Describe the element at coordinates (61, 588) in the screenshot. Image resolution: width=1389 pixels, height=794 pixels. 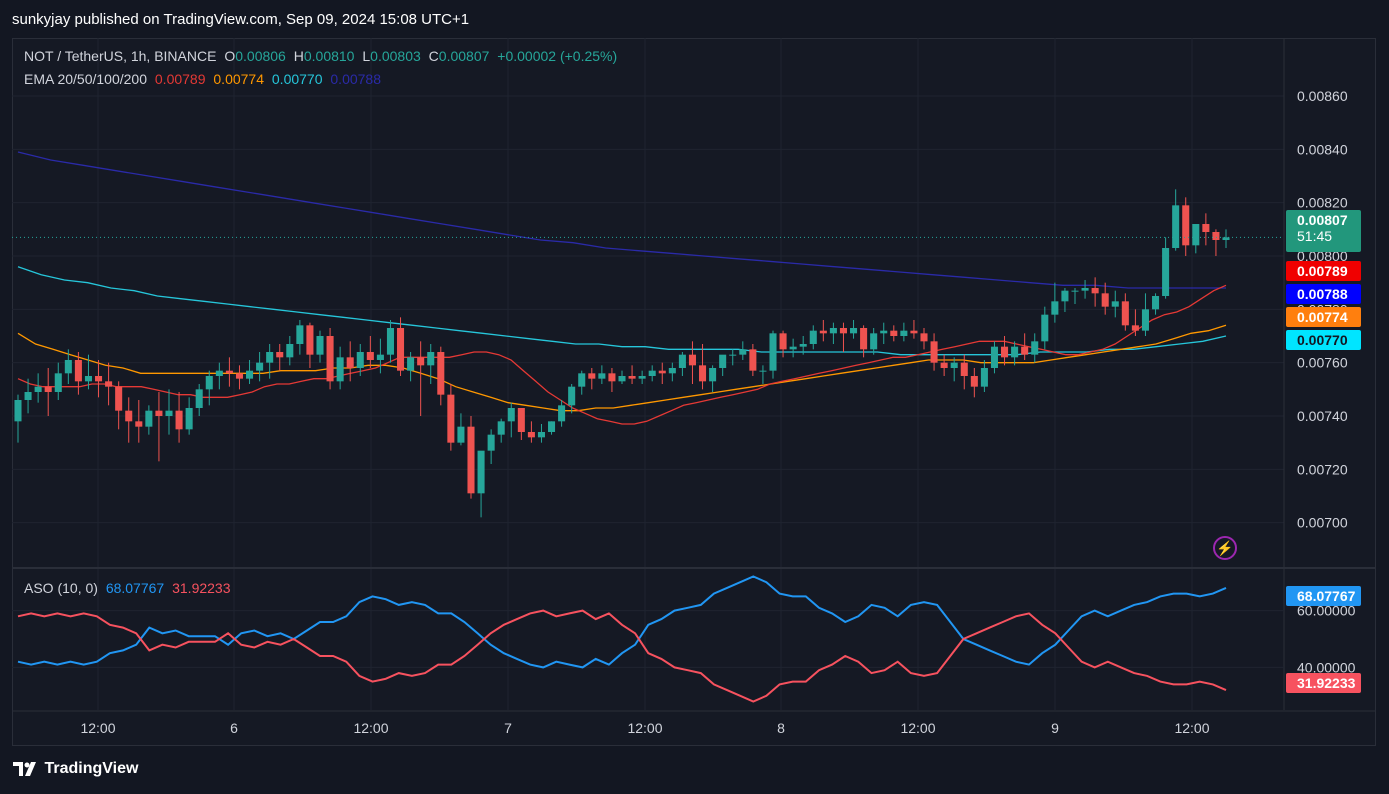
I see `aso-label: ASO (10, 0)` at that location.